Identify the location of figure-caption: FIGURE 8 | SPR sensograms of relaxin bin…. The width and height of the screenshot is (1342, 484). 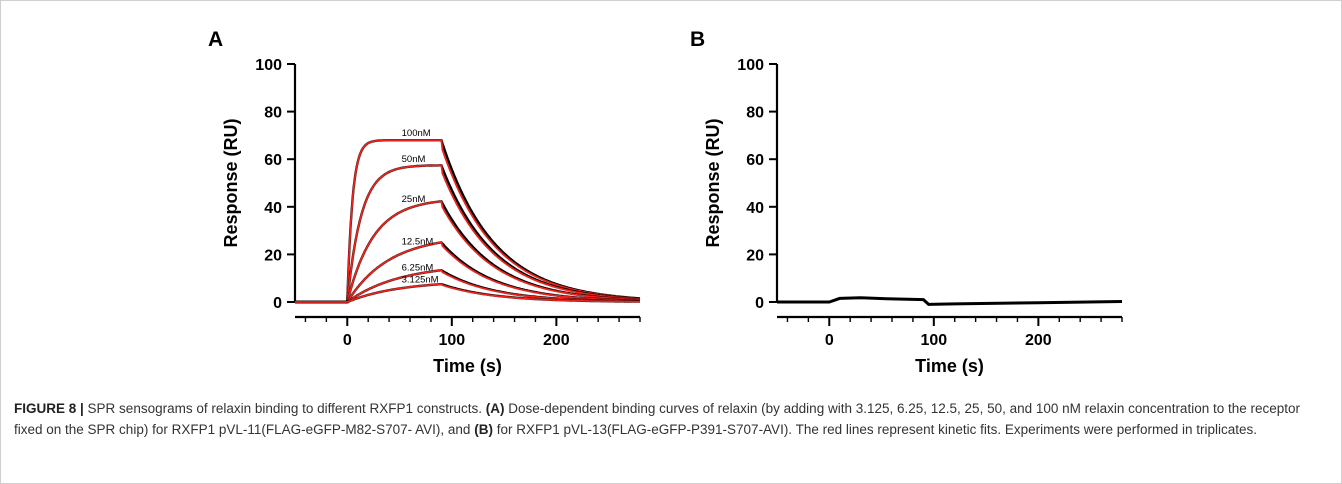
(669, 419).